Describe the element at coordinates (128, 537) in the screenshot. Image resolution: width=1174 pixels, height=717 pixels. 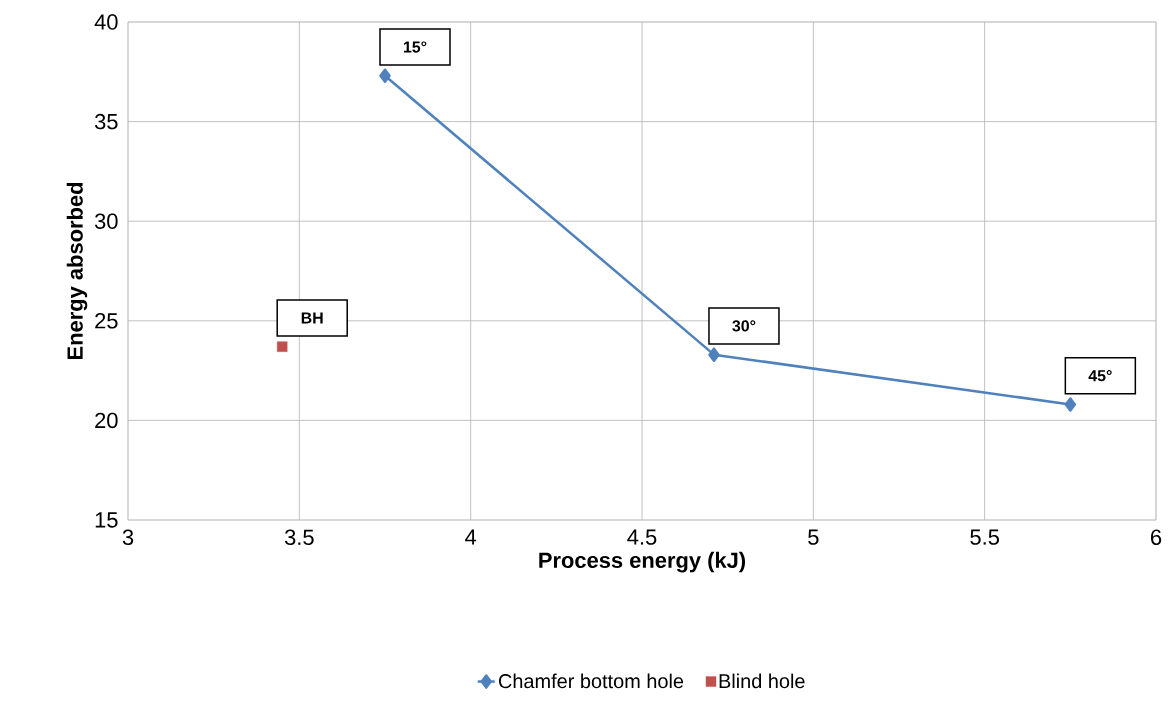
I see `x-tick-label: 3` at that location.